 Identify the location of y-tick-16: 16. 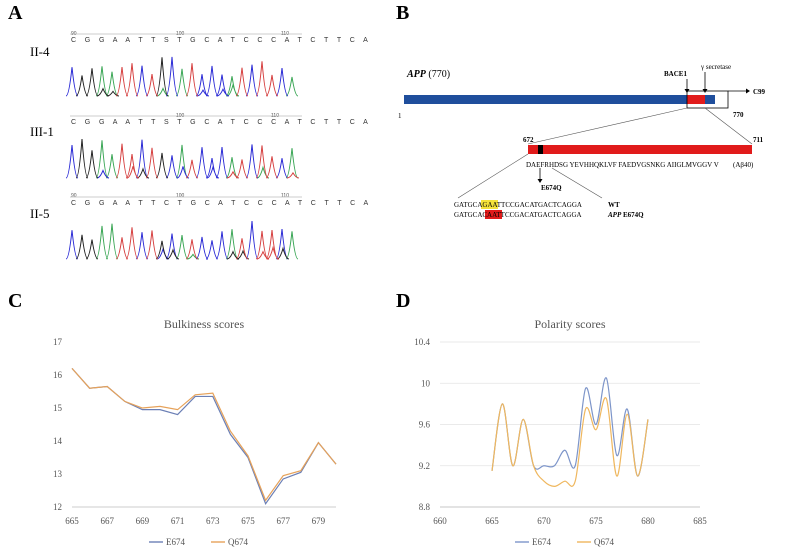
(58, 375).